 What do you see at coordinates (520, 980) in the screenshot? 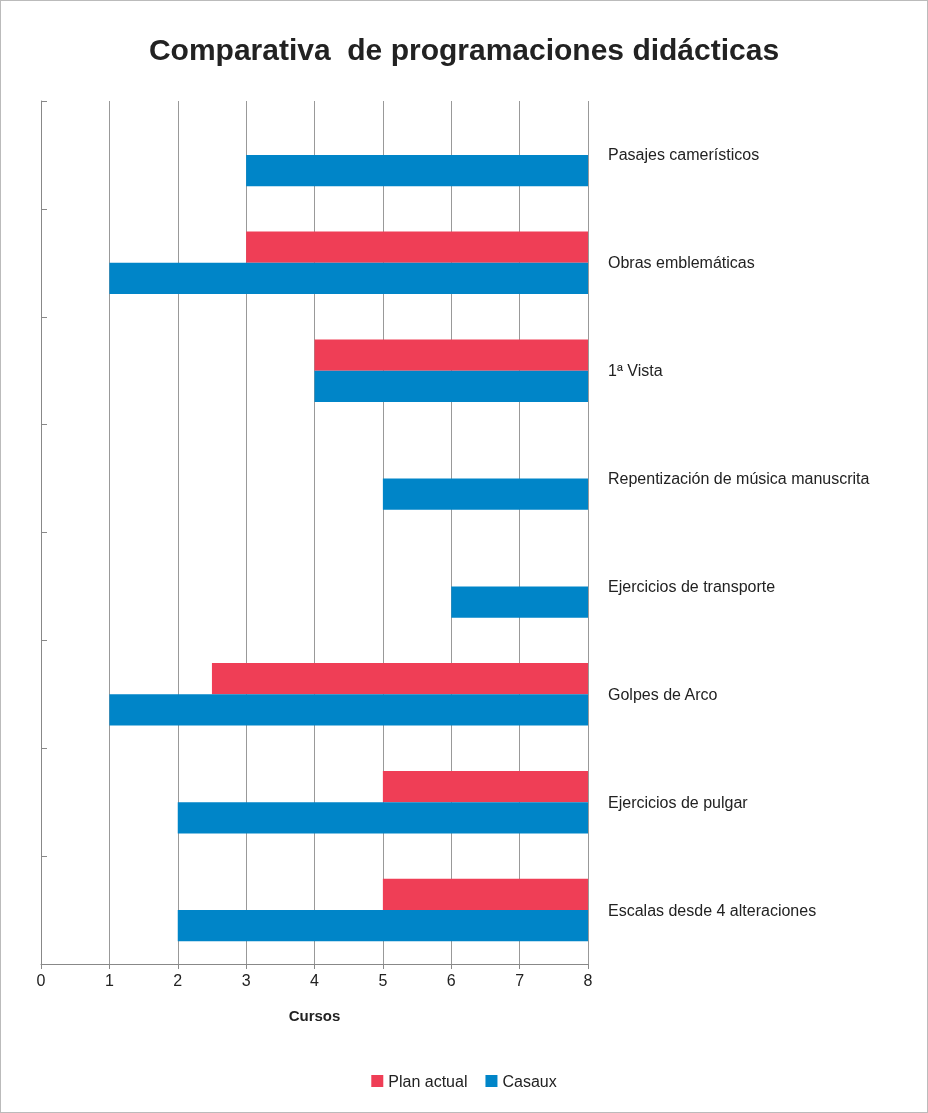
I see `x-tick-label: 7` at bounding box center [520, 980].